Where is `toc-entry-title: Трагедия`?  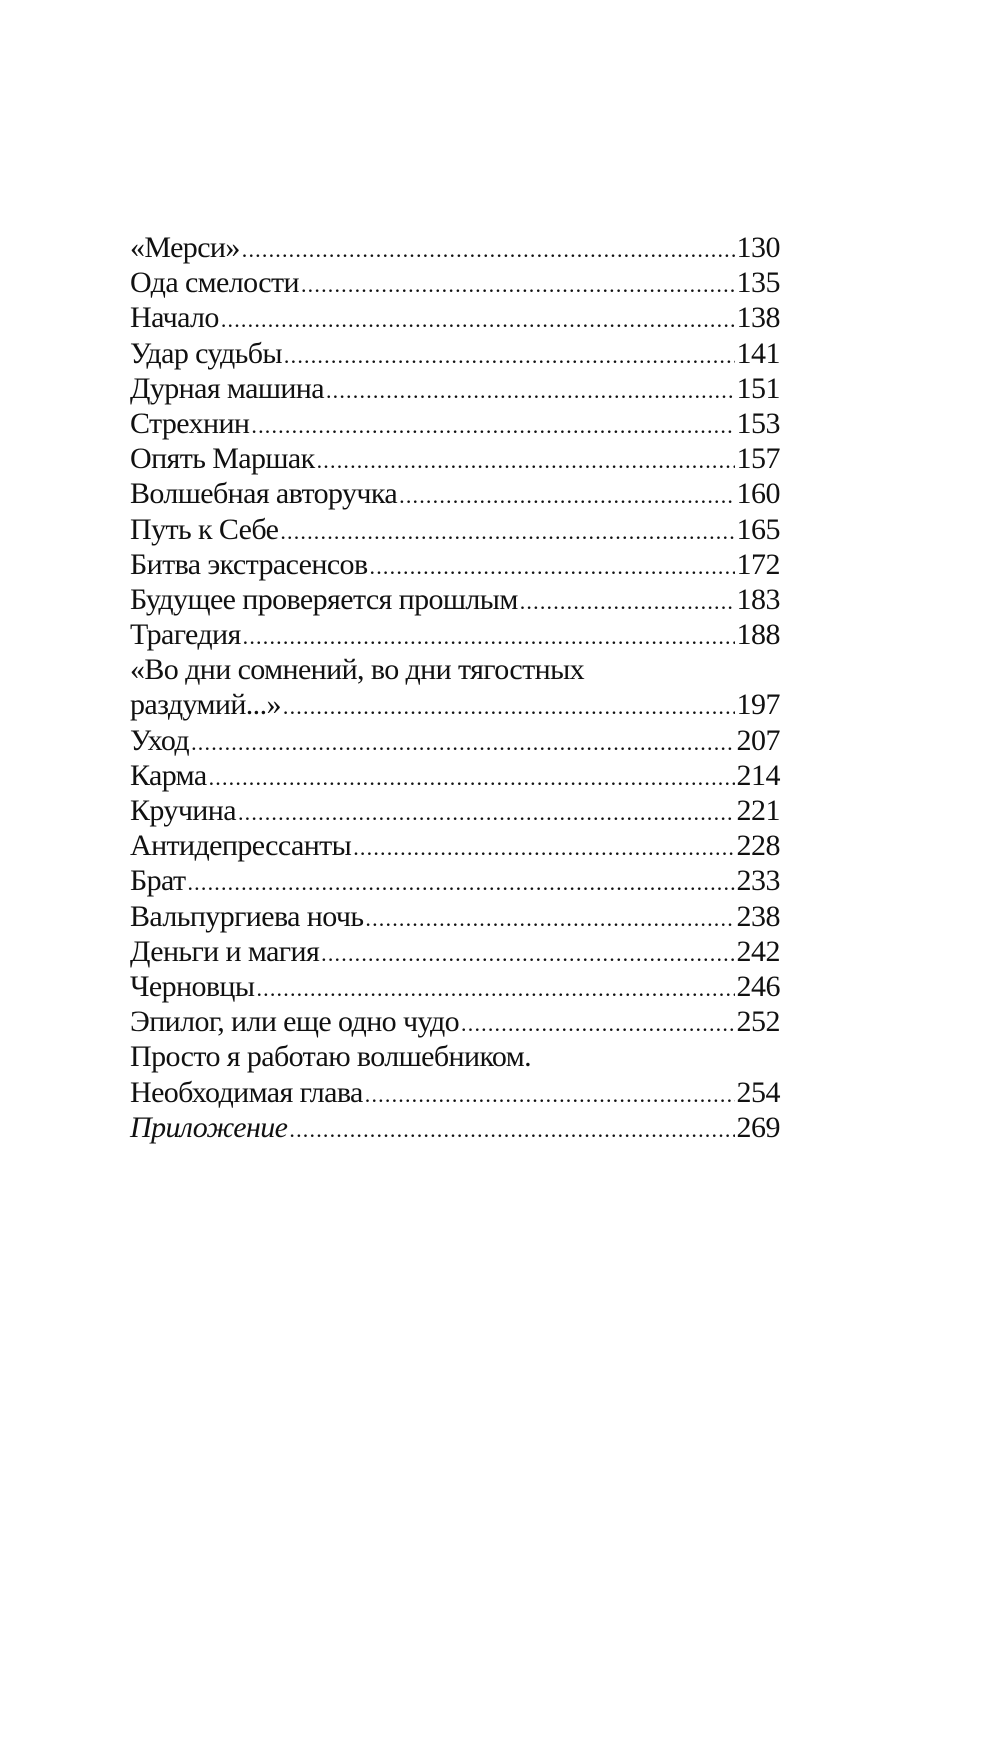
toc-entry-title: Трагедия is located at coordinates (185, 635).